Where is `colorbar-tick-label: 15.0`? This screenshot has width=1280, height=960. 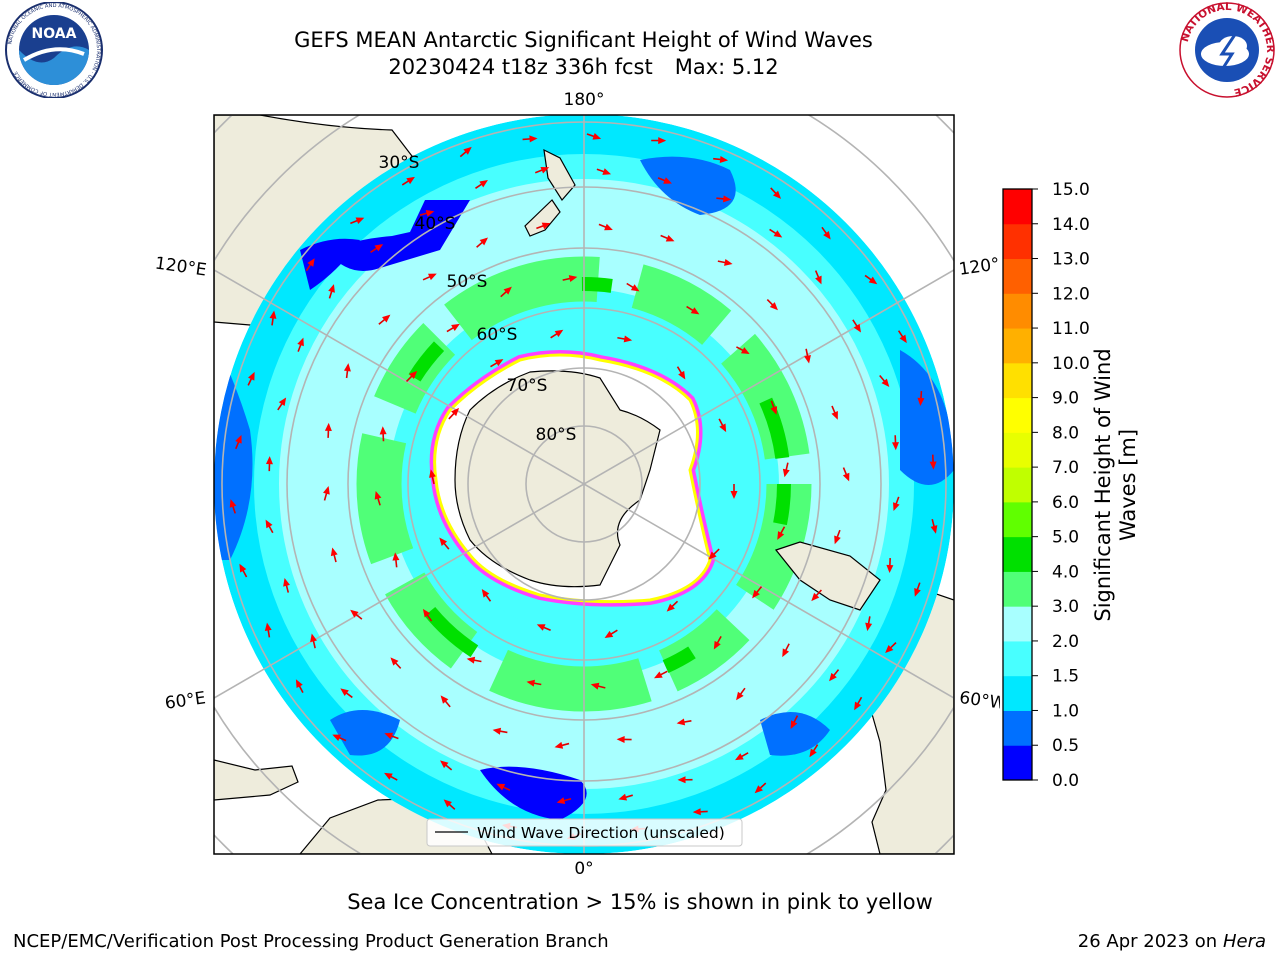 colorbar-tick-label: 15.0 is located at coordinates (1071, 190).